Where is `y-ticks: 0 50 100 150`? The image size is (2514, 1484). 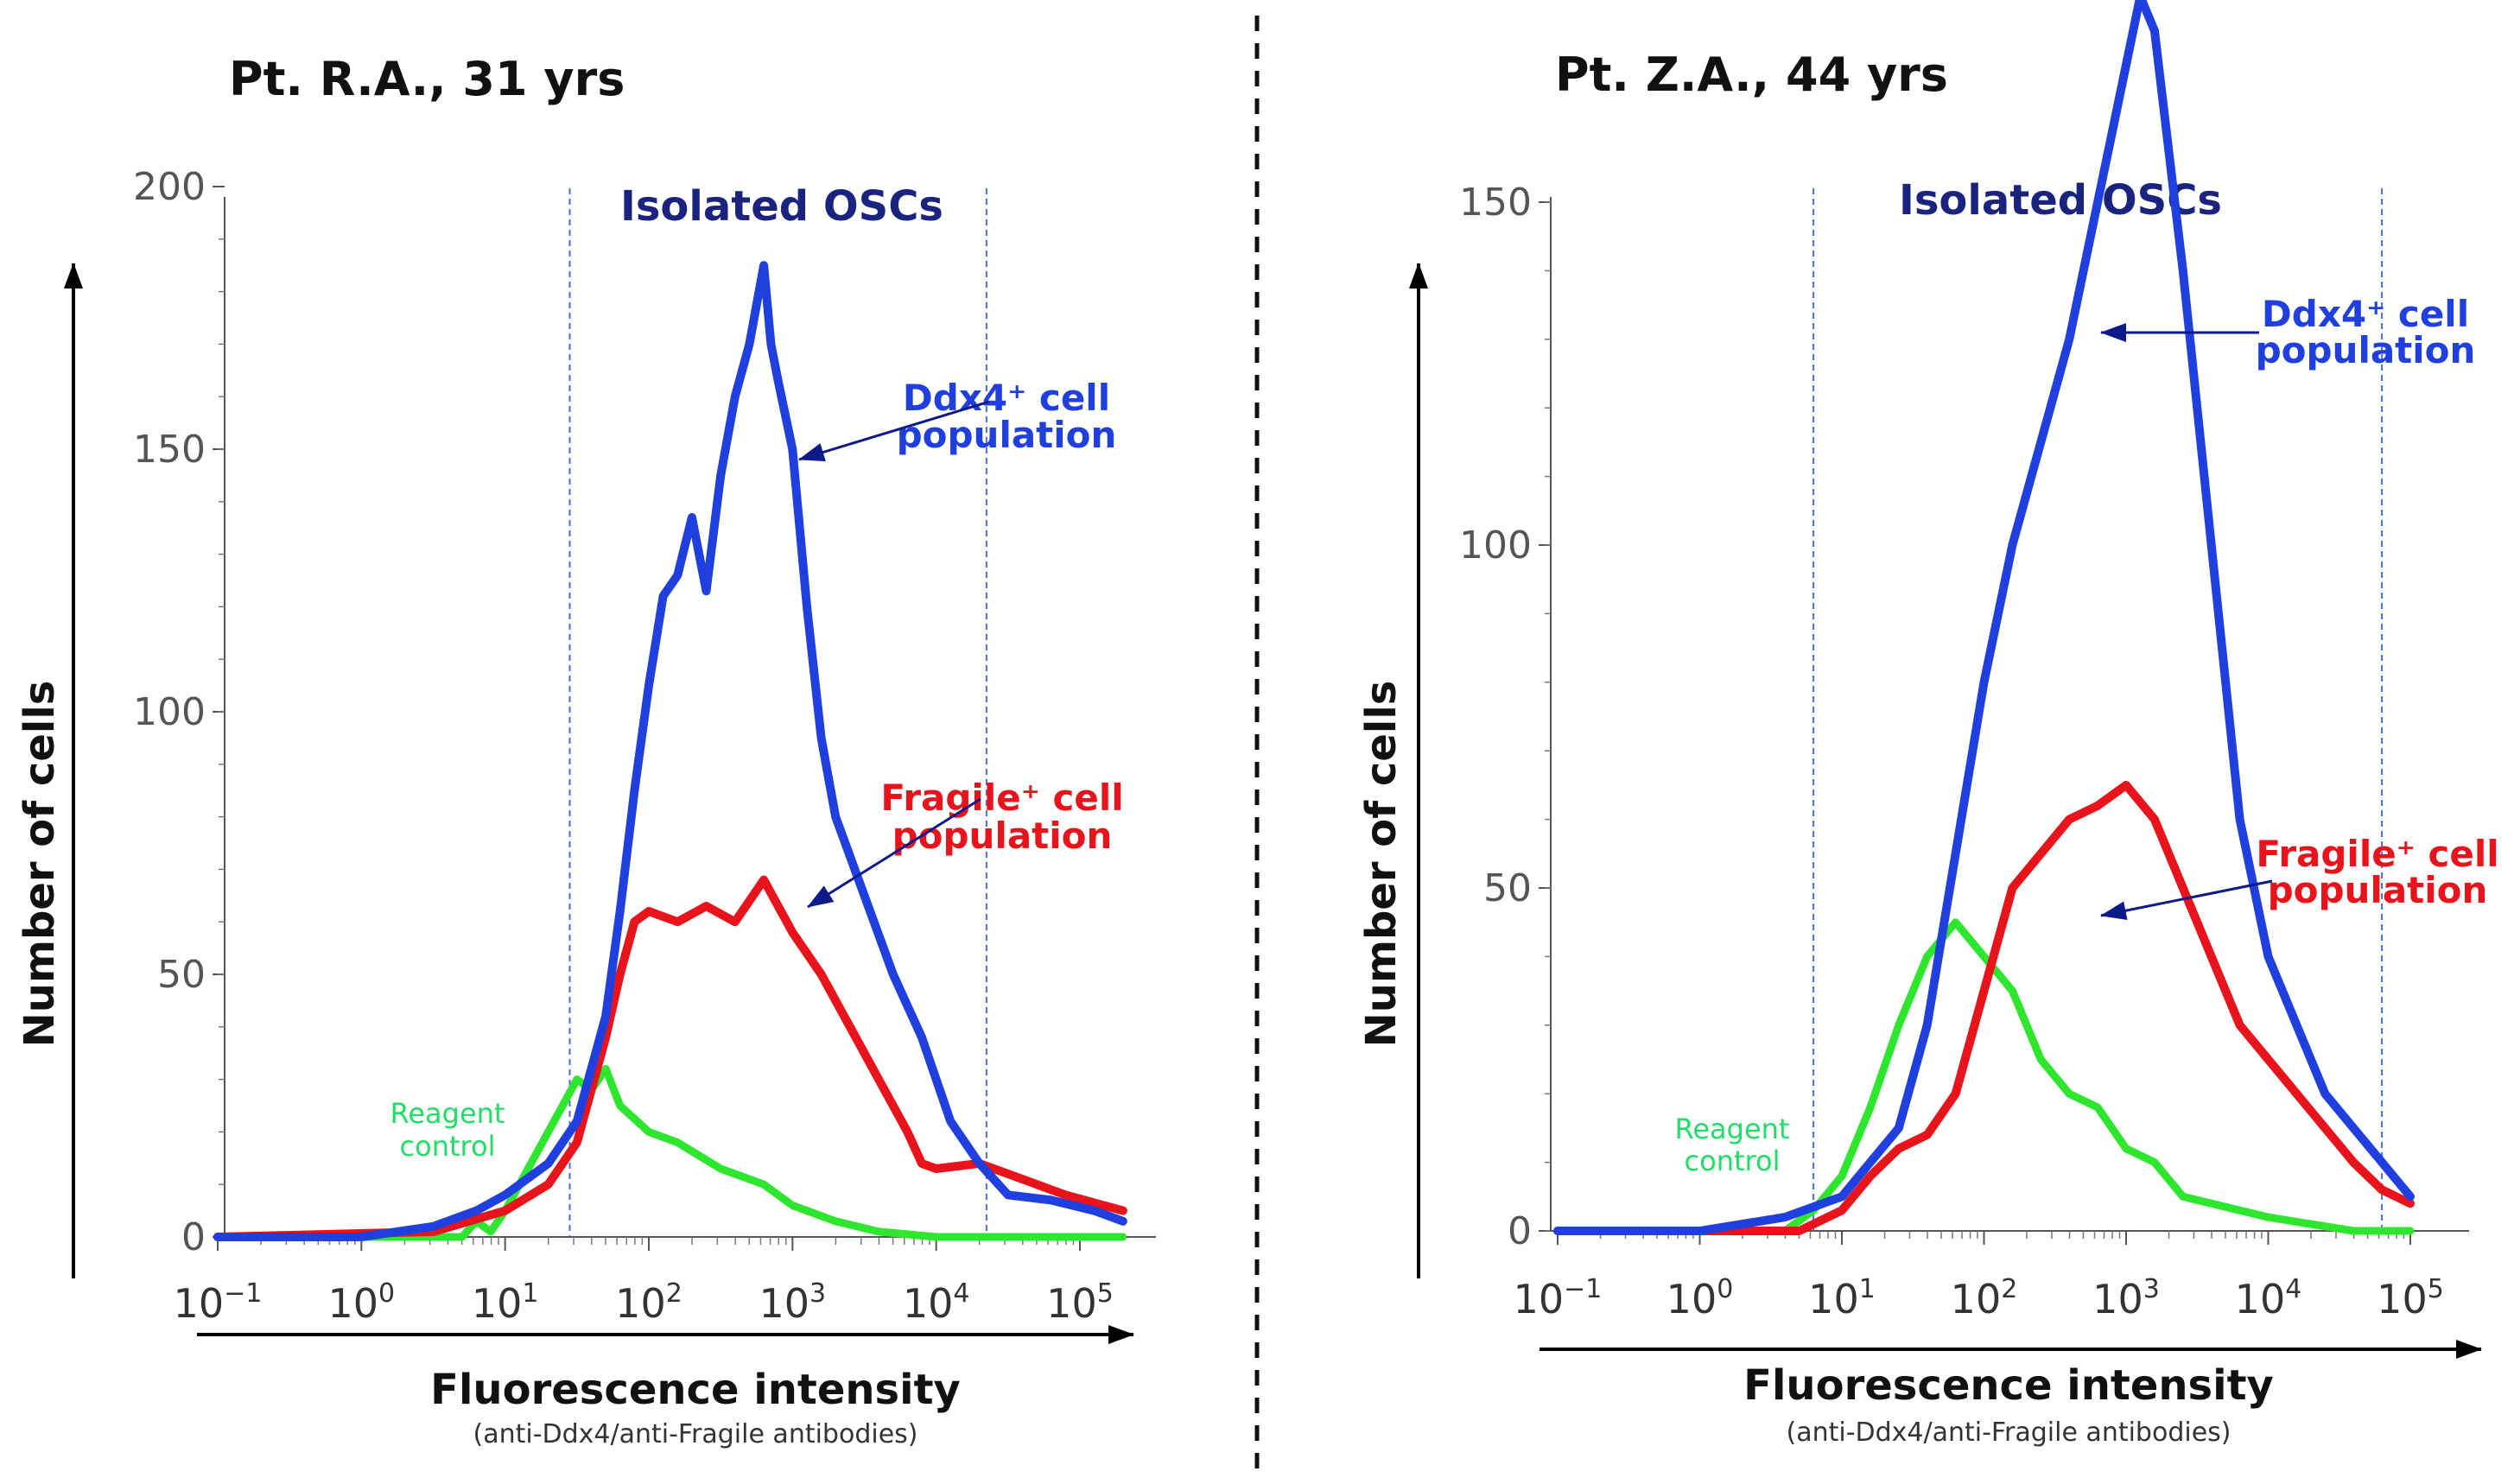
y-ticks: 0 50 100 150 is located at coordinates (1505, 717).